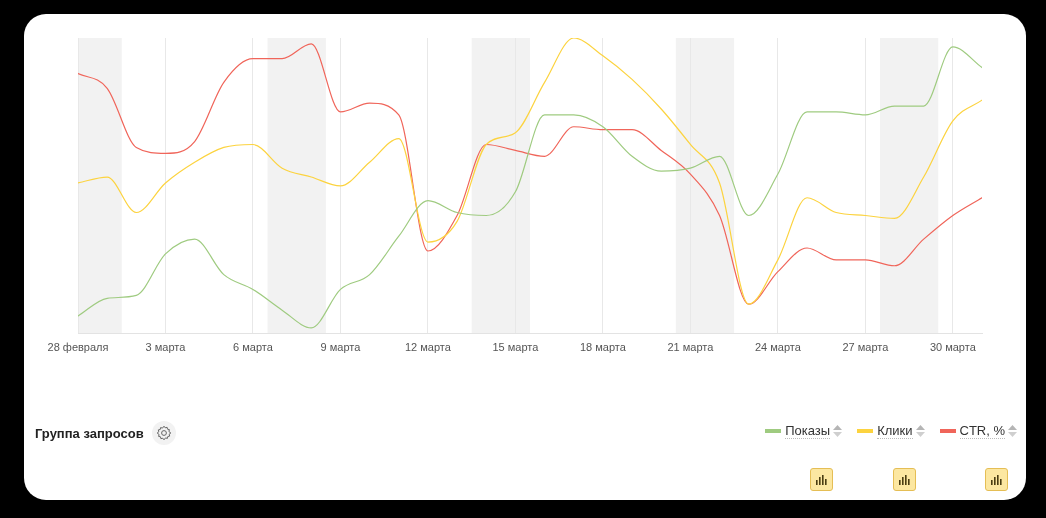 This screenshot has width=1046, height=518. I want to click on x-tick-label: 15 марта, so click(516, 347).